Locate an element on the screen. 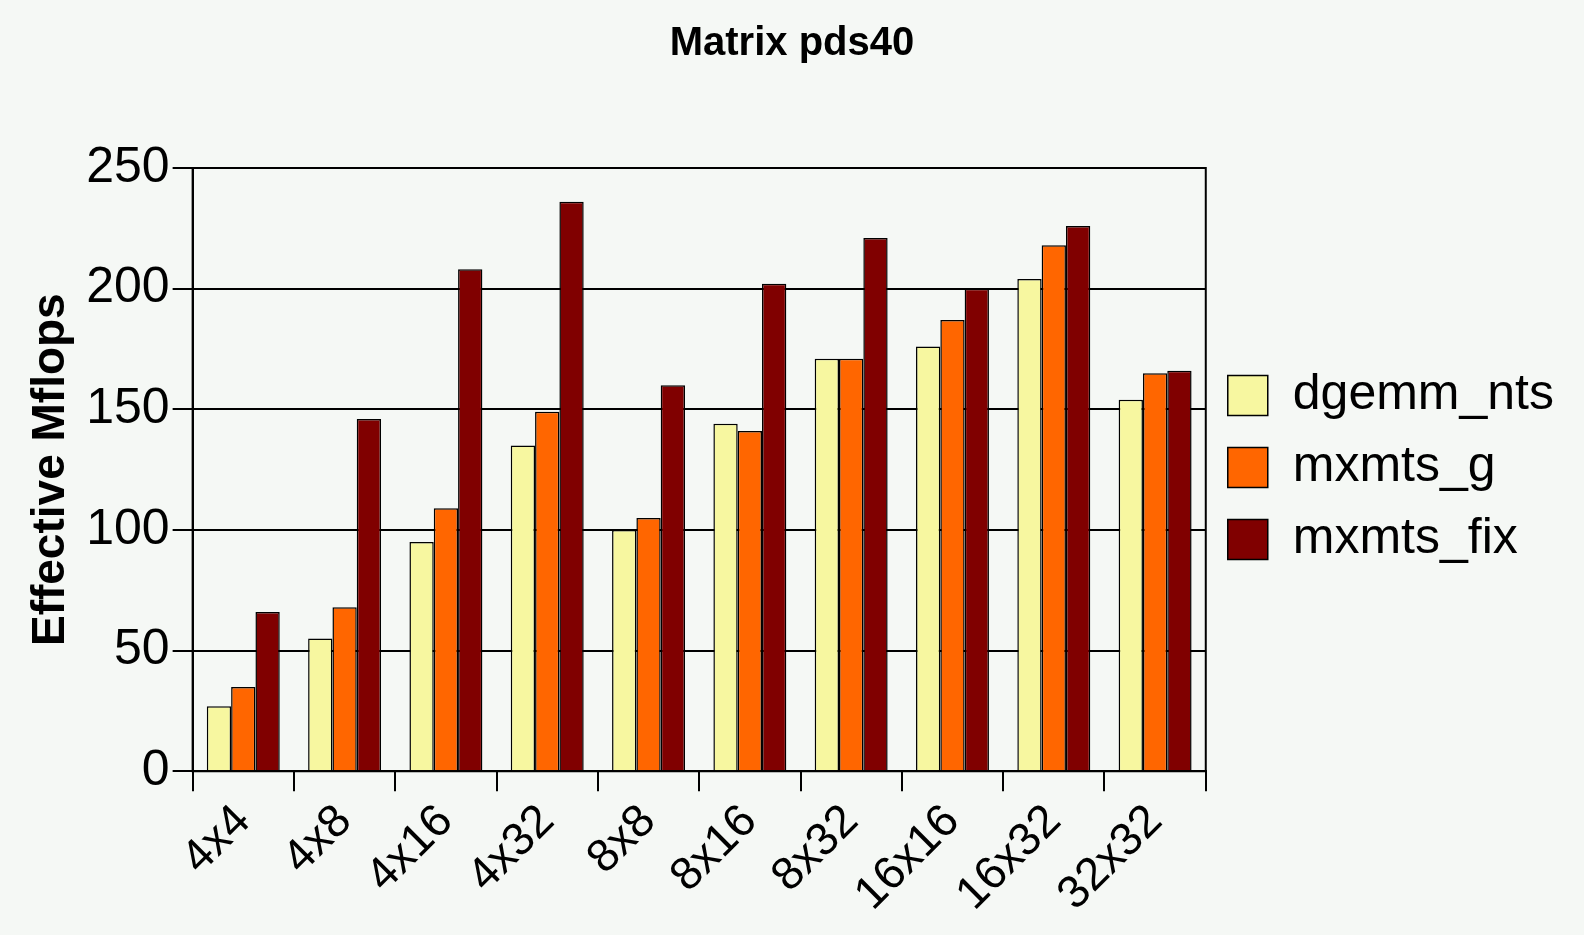 The width and height of the screenshot is (1584, 935). y-tick-label: 150 is located at coordinates (128, 406).